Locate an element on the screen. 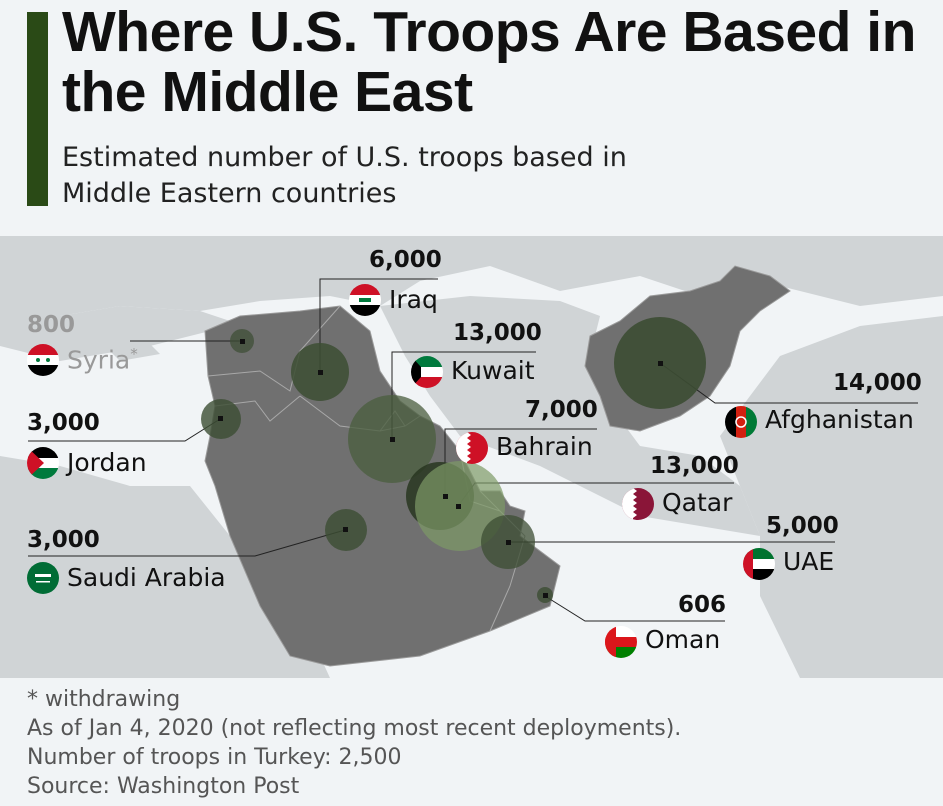 This screenshot has height=806, width=943. jordan-flag-icon is located at coordinates (43, 463).